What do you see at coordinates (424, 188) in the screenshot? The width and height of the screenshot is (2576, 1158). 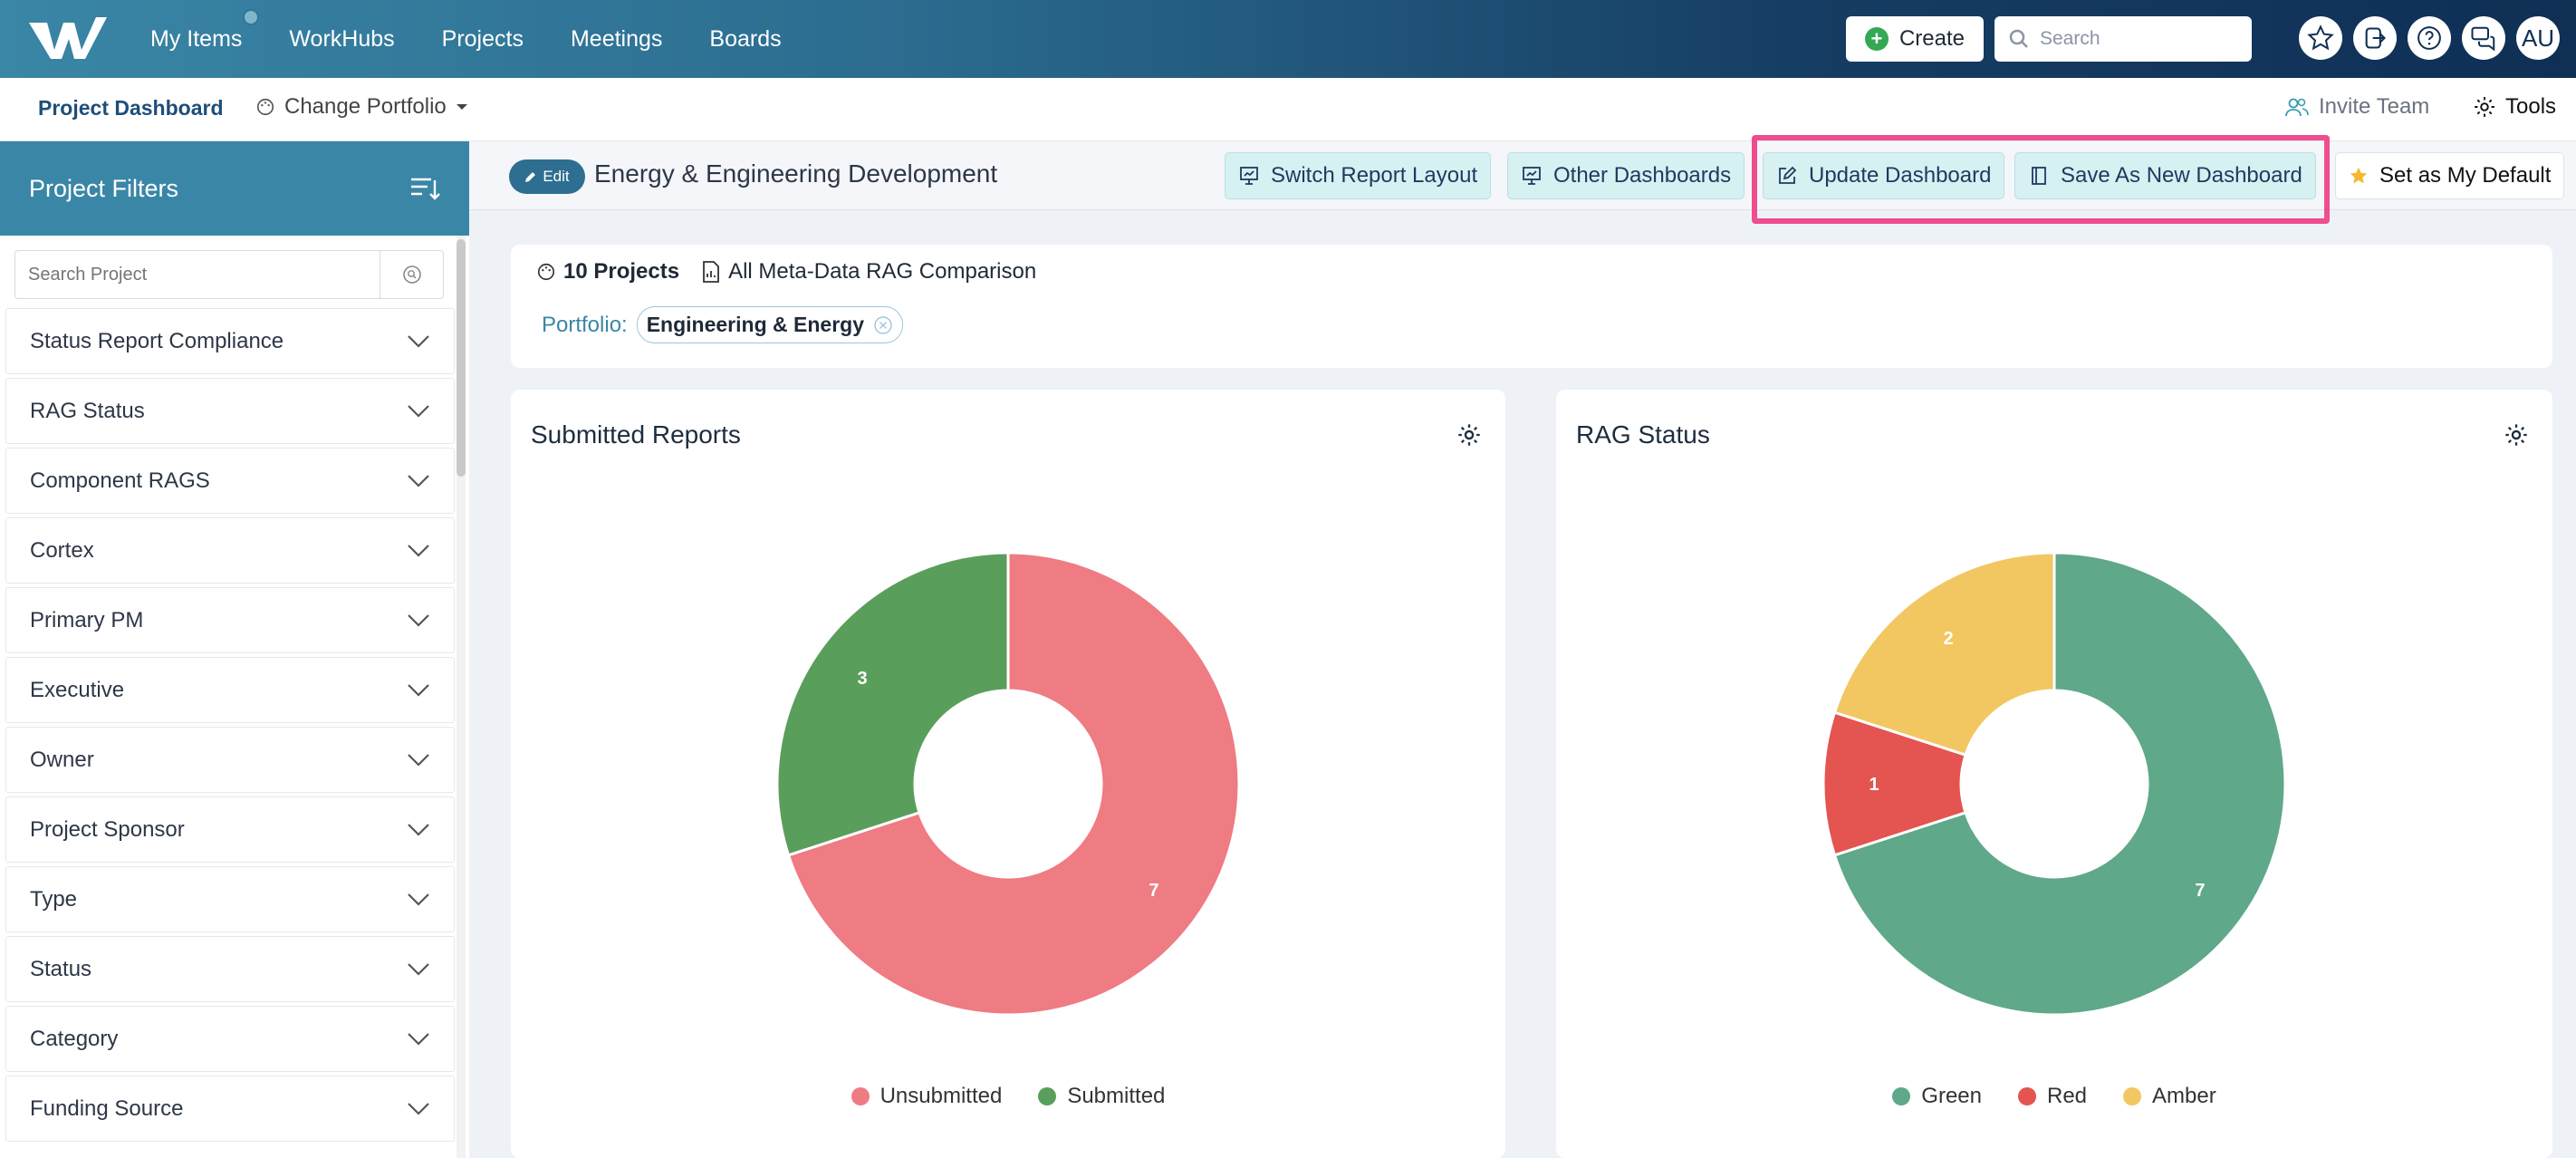 I see `sort-list-icon` at bounding box center [424, 188].